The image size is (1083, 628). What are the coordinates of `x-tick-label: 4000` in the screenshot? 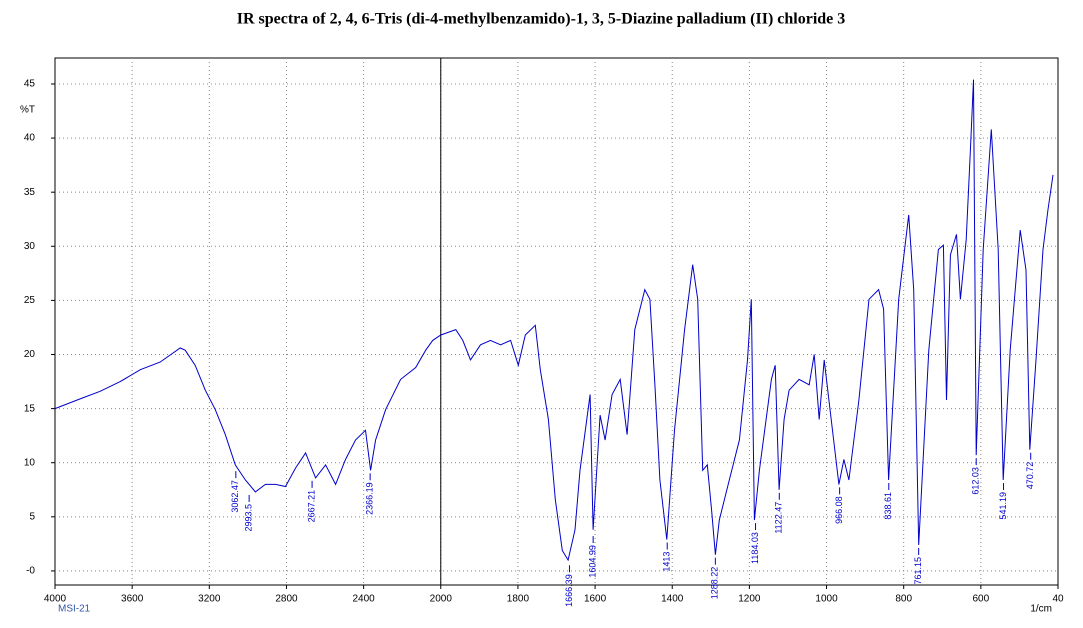 It's located at (55, 599).